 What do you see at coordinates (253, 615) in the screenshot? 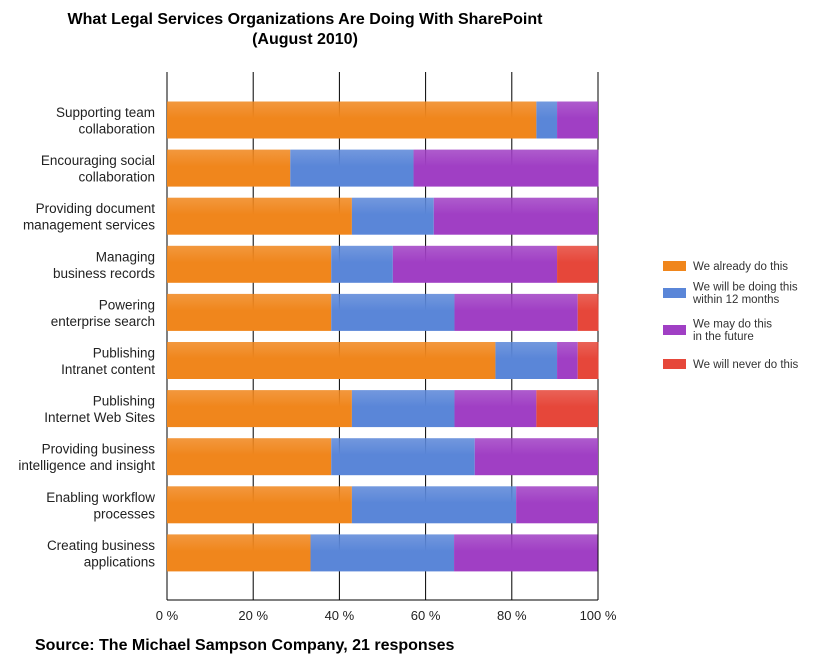
I see `x-tick-label: 20 %` at bounding box center [253, 615].